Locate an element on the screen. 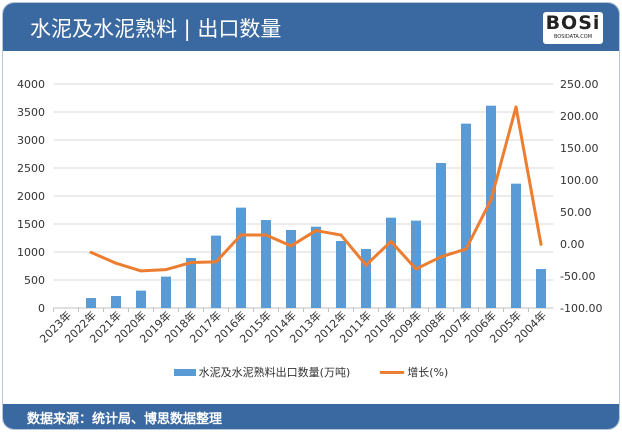 This screenshot has height=433, width=622. growth-point-2018年 is located at coordinates (191, 263).